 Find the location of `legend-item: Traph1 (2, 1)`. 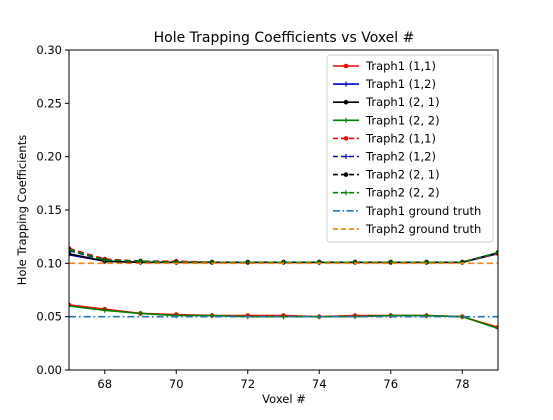

legend-item: Traph1 (2, 1) is located at coordinates (386, 102).